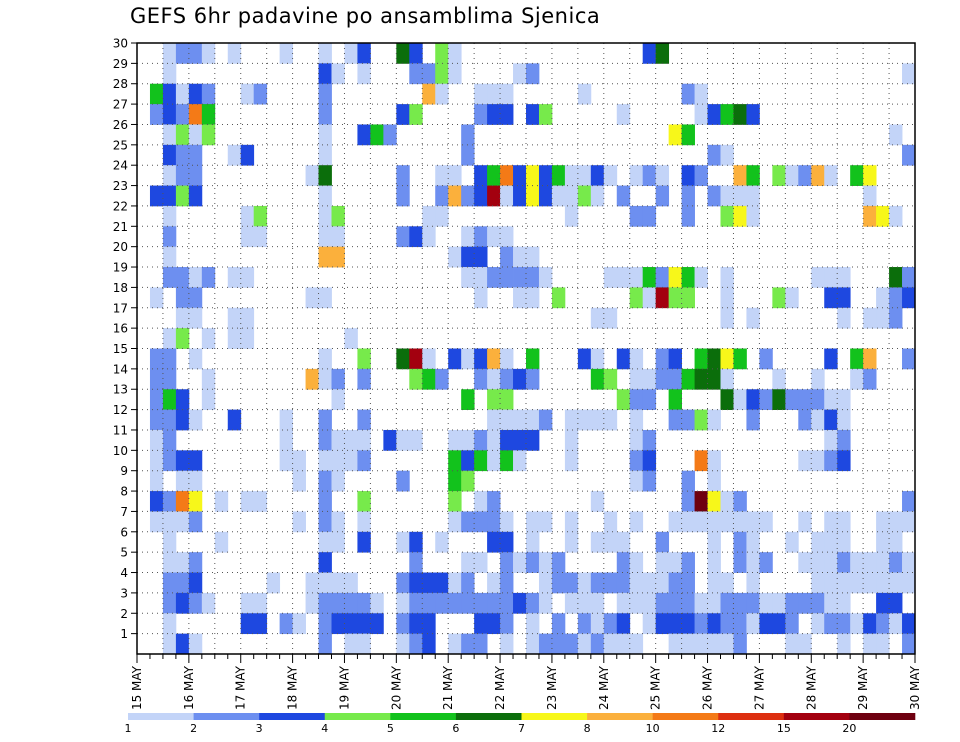 The width and height of the screenshot is (960, 742). Describe the element at coordinates (849, 728) in the screenshot. I see `legend-label: 20` at that location.